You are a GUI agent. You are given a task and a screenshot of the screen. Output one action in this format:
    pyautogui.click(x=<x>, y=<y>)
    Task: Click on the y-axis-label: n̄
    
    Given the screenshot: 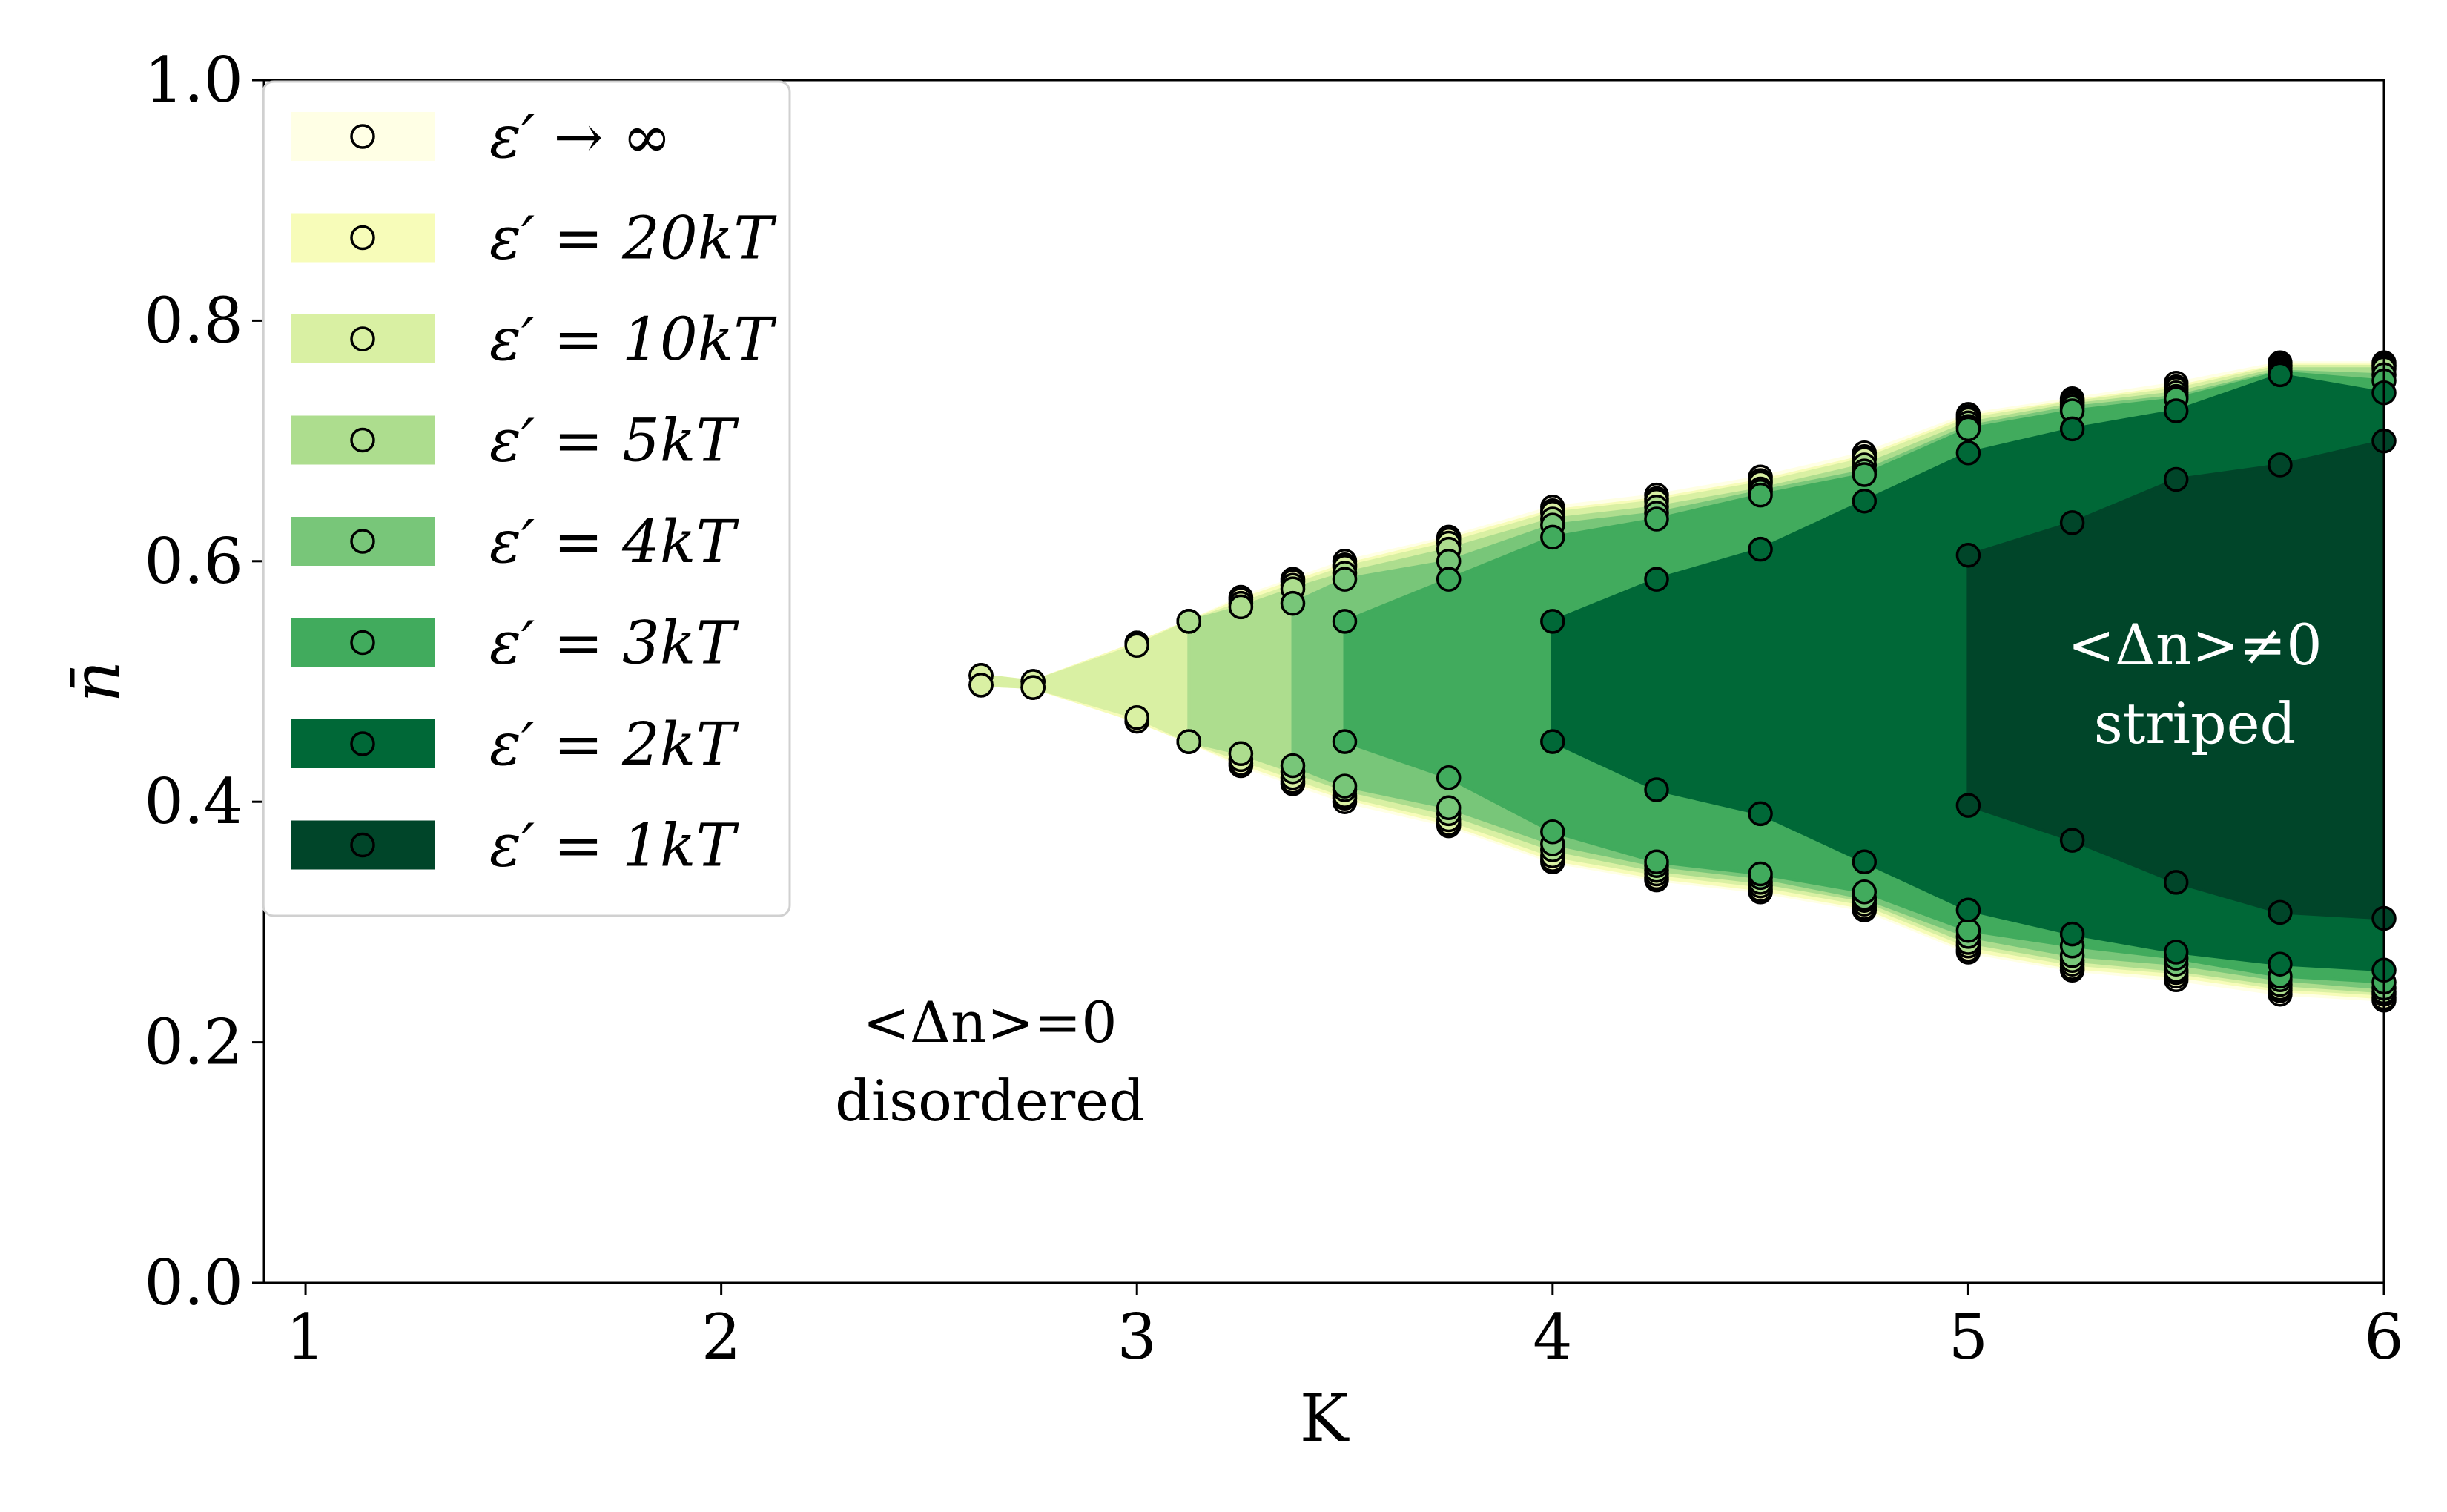 What is the action you would take?
    pyautogui.click(x=96, y=682)
    